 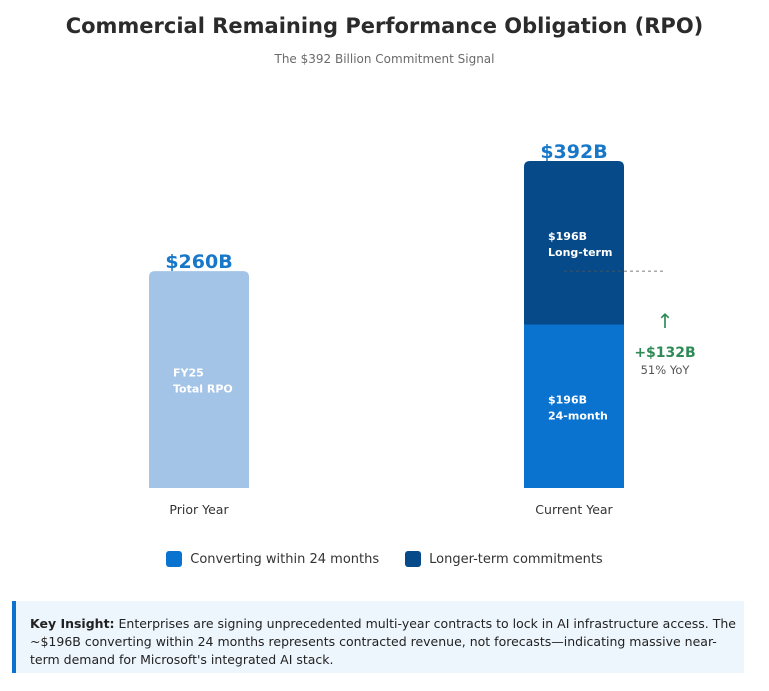 I want to click on growth-yoy-label: 51% YoY, so click(x=666, y=370).